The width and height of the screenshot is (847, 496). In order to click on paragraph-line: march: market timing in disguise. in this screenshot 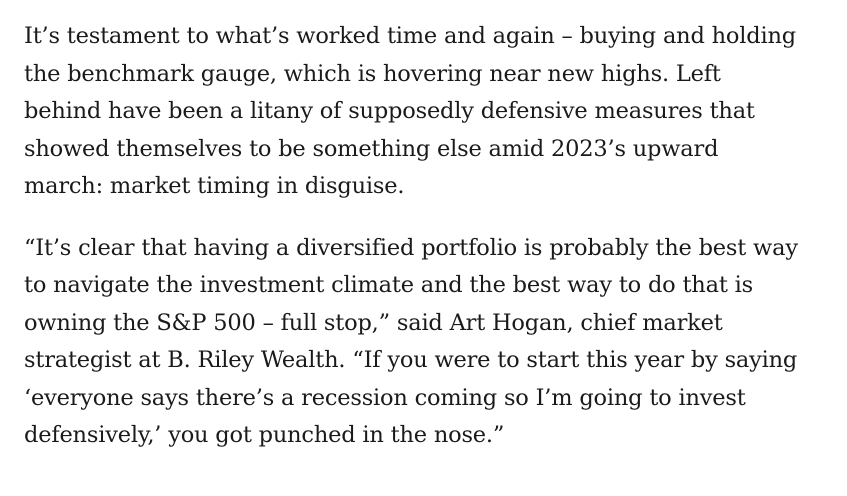, I will do `click(214, 186)`.